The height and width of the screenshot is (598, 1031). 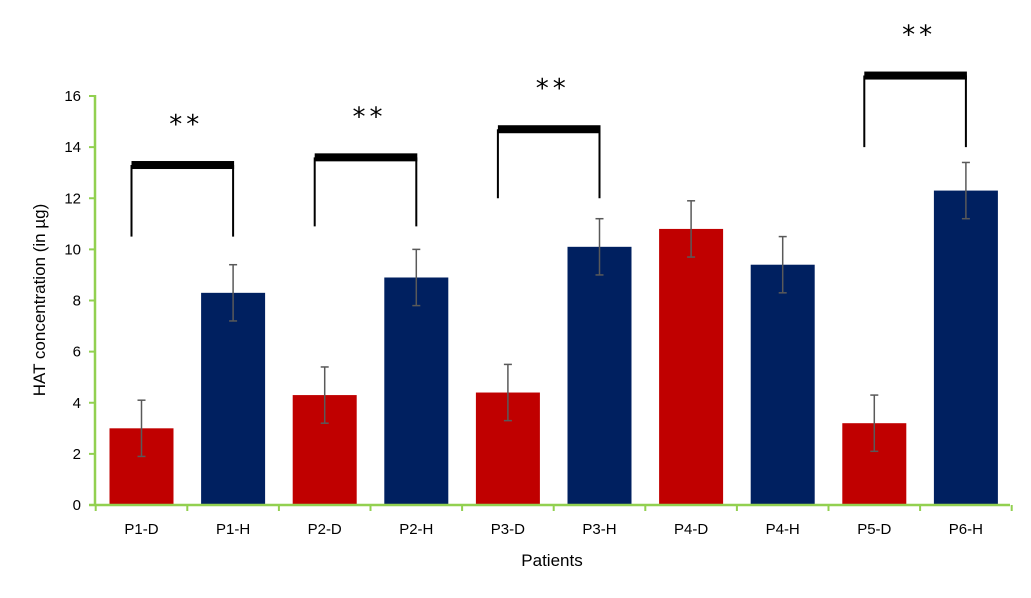 I want to click on x-tick-label: P4-D, so click(x=691, y=529).